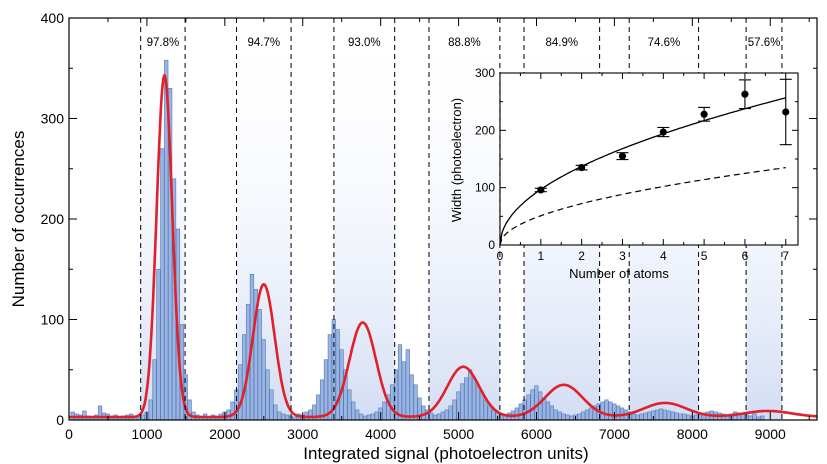 This screenshot has width=827, height=464. I want to click on inset-background, so click(649, 159).